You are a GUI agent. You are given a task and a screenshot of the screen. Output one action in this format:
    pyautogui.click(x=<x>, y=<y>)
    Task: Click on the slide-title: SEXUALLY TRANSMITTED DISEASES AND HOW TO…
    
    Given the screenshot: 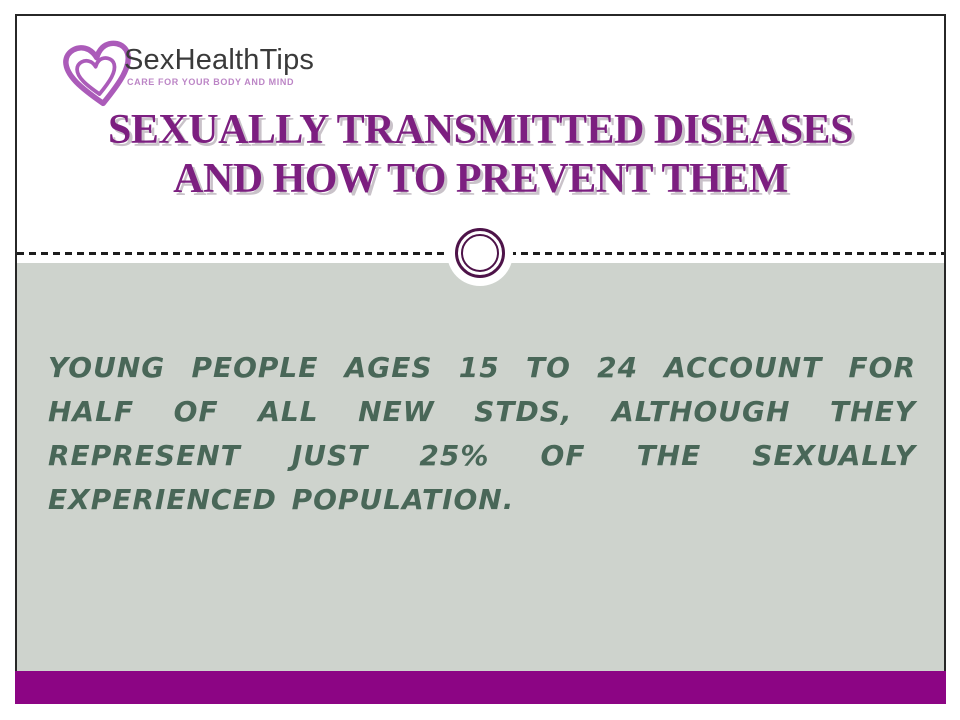 What is the action you would take?
    pyautogui.click(x=480, y=155)
    